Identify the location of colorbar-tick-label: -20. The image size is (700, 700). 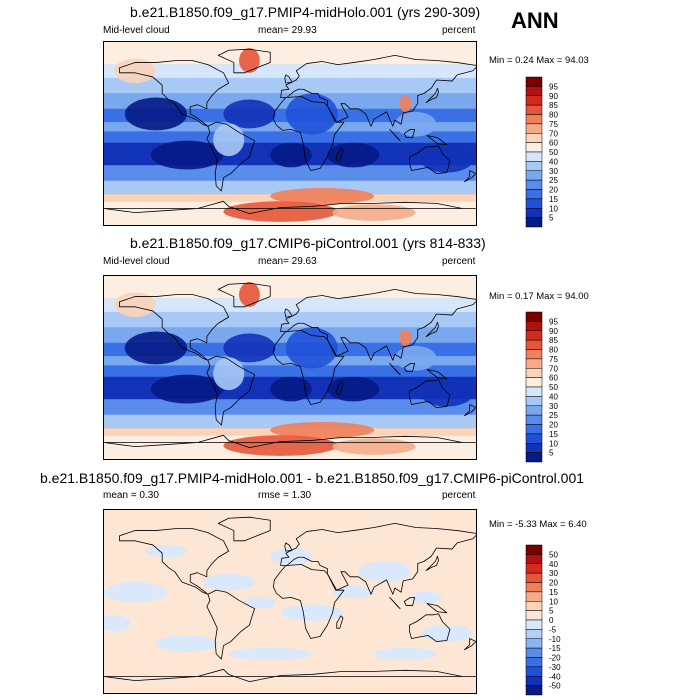
(555, 658).